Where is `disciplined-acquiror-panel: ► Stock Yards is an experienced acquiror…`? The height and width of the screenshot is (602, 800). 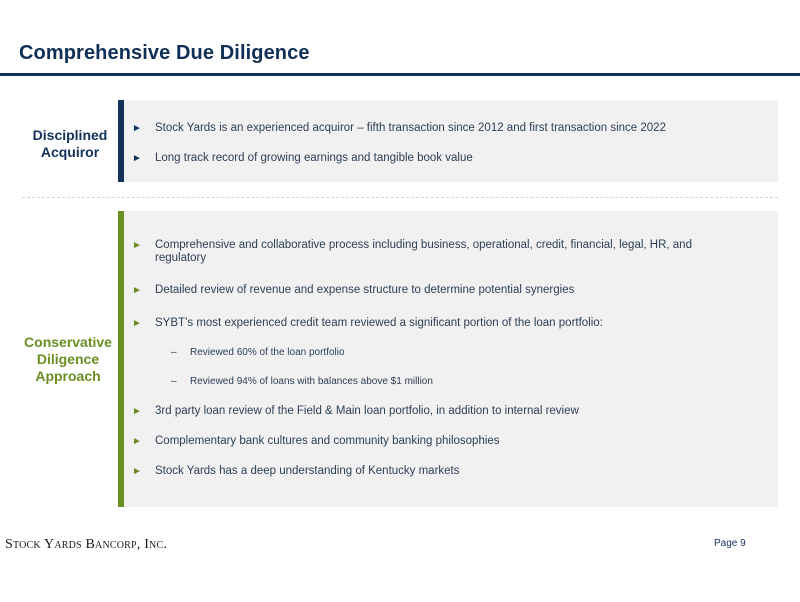
disciplined-acquiror-panel: ► Stock Yards is an experienced acquiror… is located at coordinates (448, 141).